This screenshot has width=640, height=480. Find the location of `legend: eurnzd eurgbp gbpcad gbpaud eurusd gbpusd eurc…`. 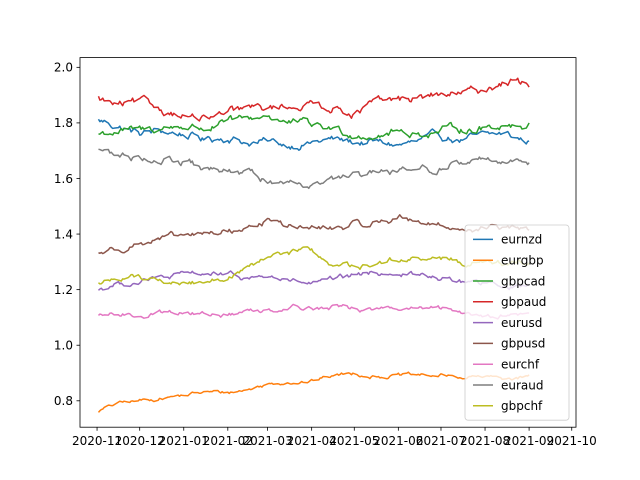

legend: eurnzd eurgbp gbpcad gbpaud eurusd gbpusd eurc… is located at coordinates (517, 322).